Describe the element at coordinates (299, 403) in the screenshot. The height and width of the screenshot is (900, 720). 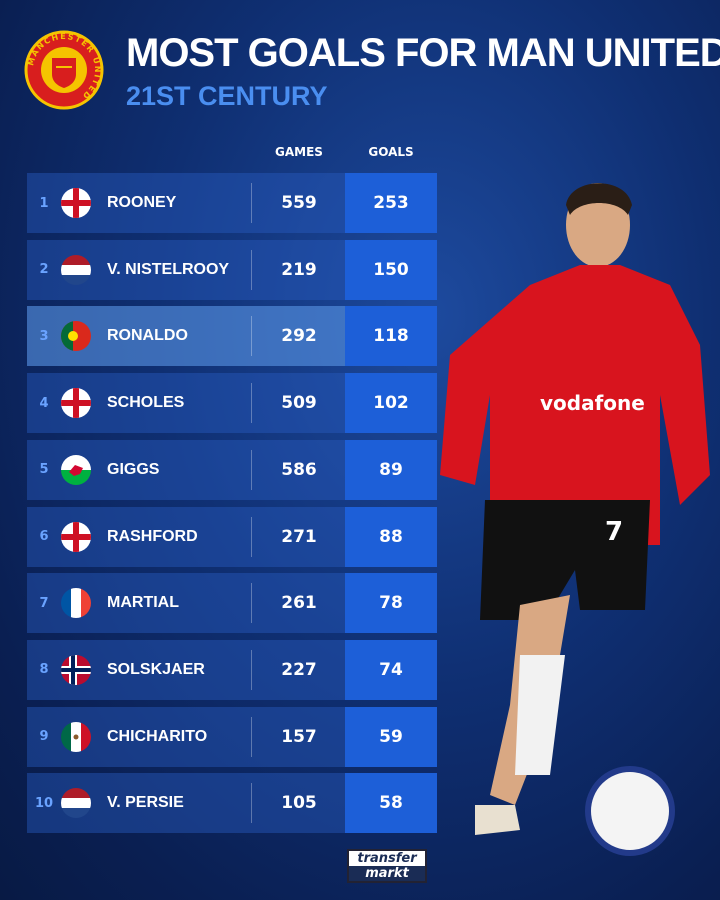
I see `games-value: 509` at that location.